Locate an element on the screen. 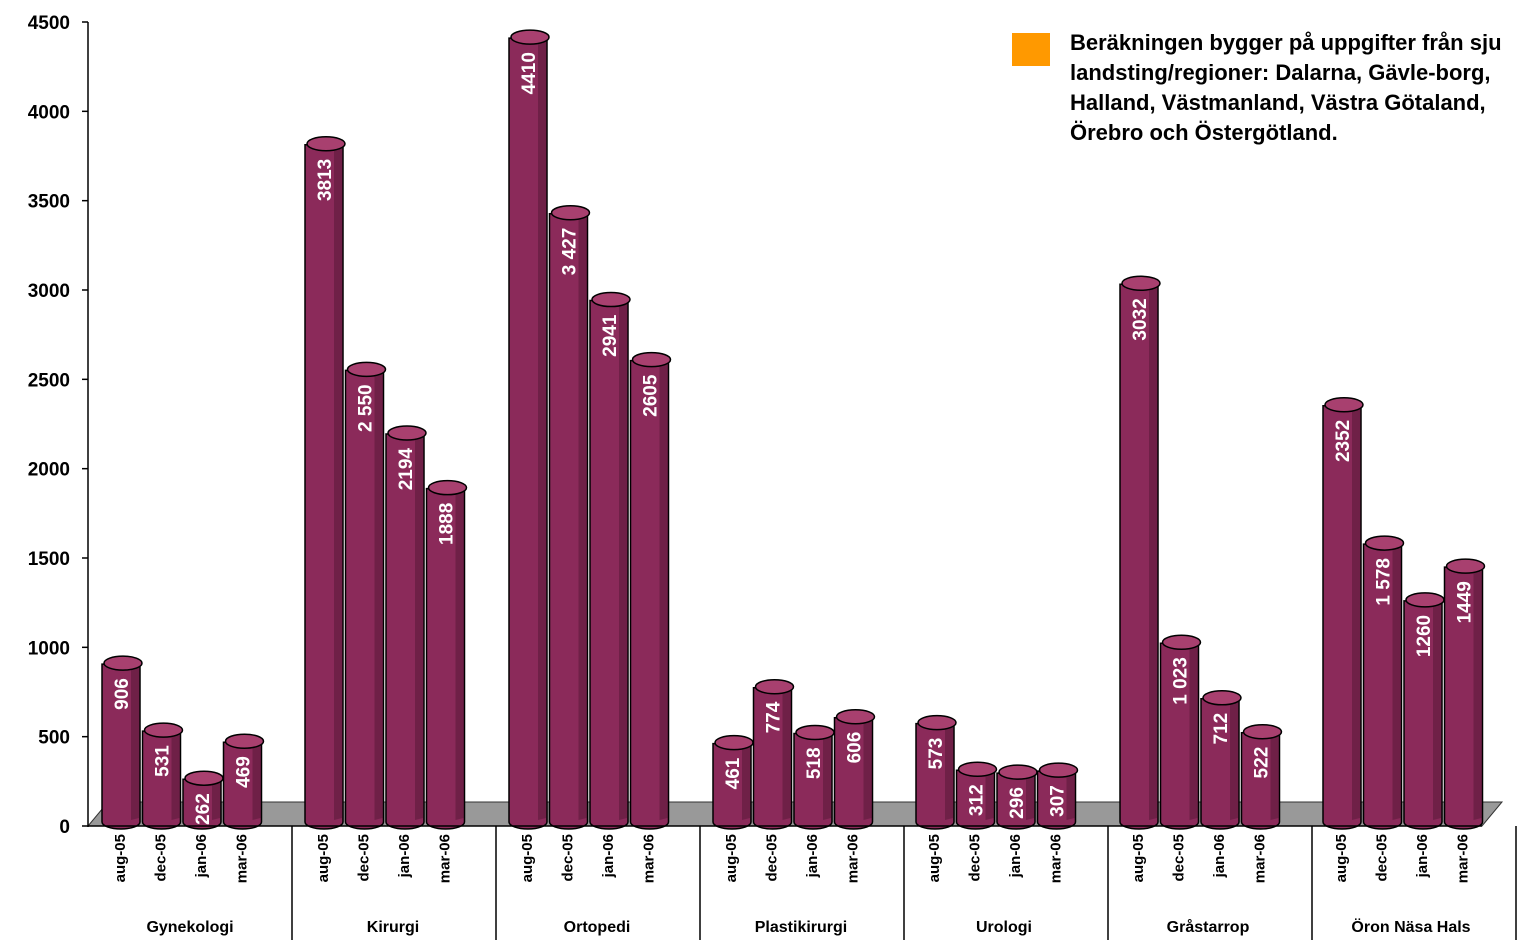 The height and width of the screenshot is (940, 1531). bar-value-label: 518 is located at coordinates (814, 763).